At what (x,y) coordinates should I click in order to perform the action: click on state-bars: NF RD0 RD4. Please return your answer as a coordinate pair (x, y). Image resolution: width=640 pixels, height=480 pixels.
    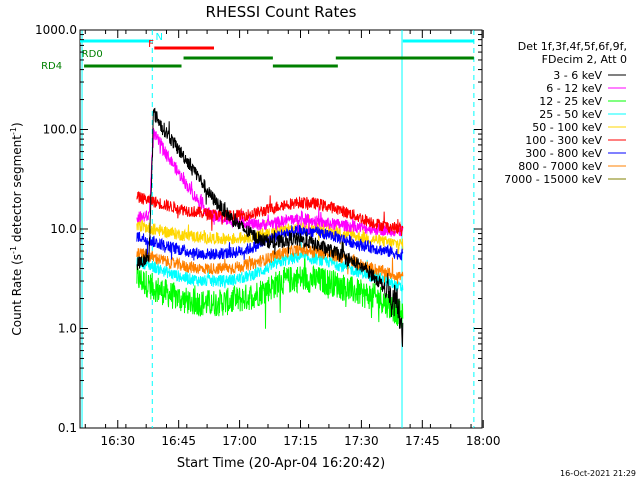
    Looking at the image, I should click on (257, 52).